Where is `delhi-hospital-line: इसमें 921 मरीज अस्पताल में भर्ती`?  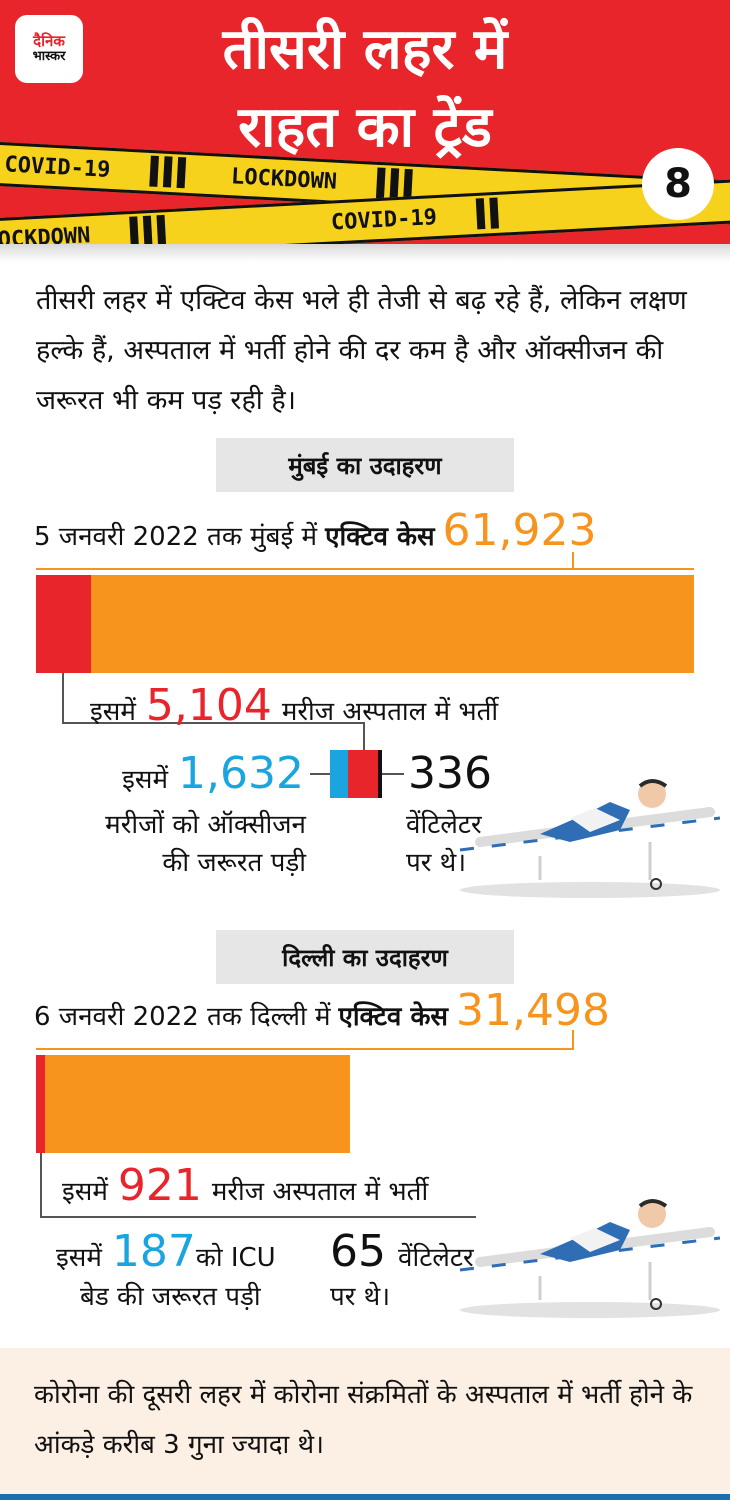 delhi-hospital-line: इसमें 921 मरीज अस्पताल में भर्ती is located at coordinates (245, 1185).